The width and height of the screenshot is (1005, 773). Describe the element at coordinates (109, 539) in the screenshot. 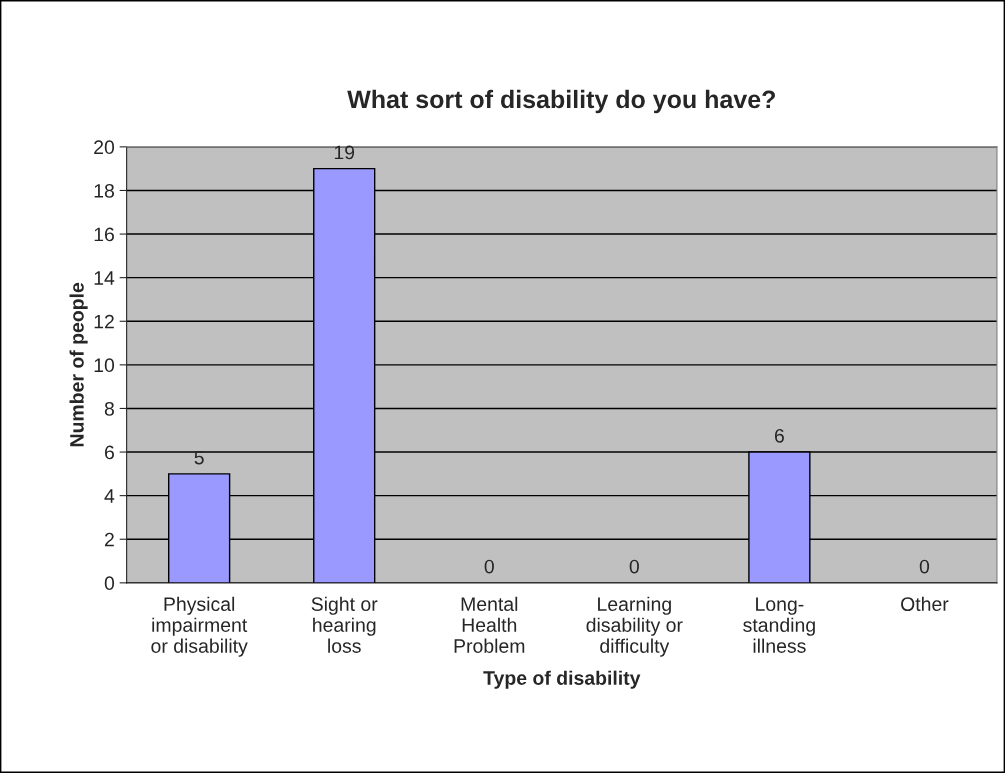

I see `y-tick-label: 2` at that location.